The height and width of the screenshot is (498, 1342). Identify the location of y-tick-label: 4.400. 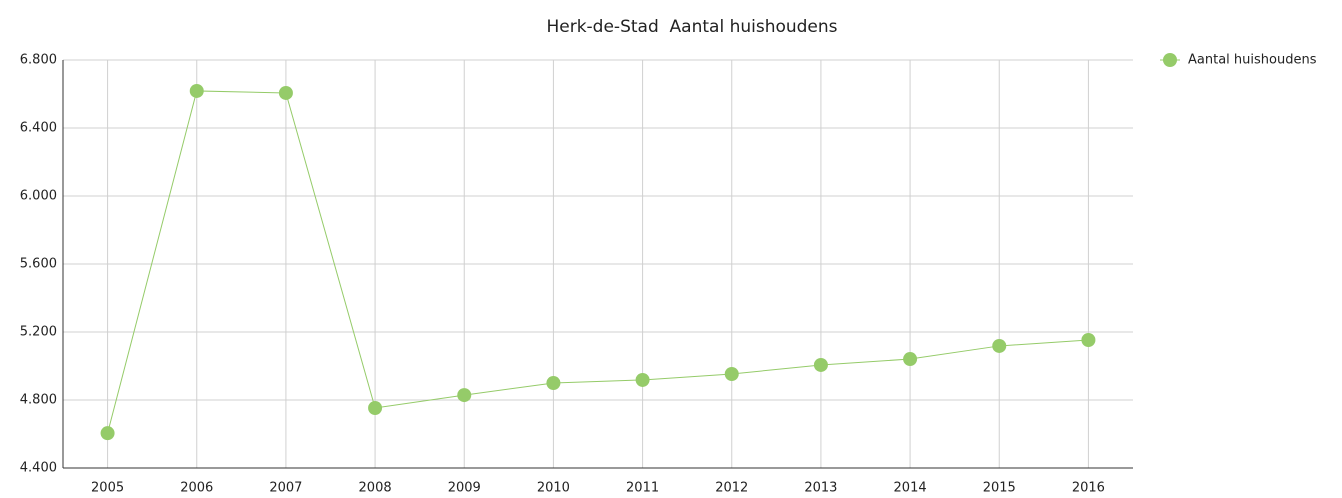
(38, 468).